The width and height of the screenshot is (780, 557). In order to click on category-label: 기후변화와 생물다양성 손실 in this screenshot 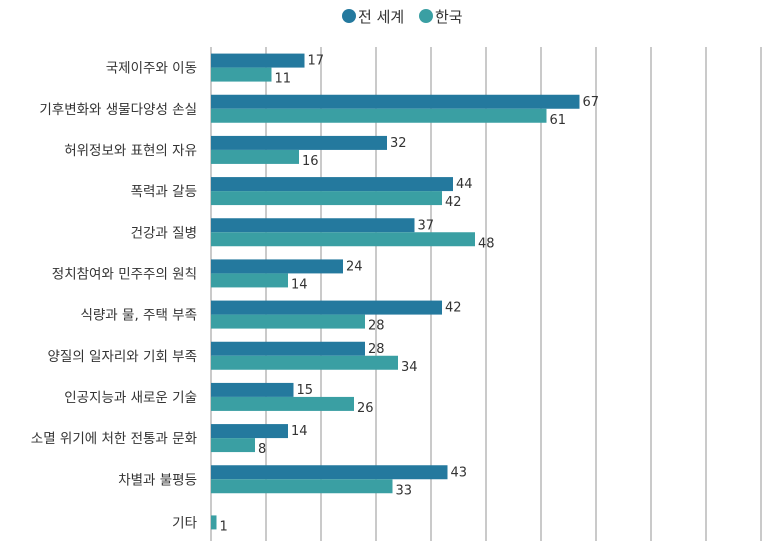, I will do `click(118, 110)`.